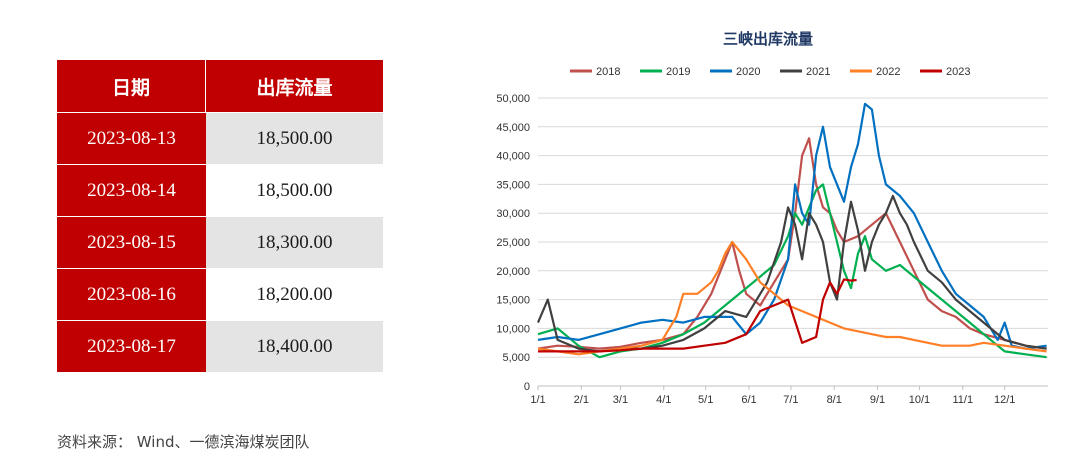 The width and height of the screenshot is (1080, 471). What do you see at coordinates (131, 86) in the screenshot?
I see `header-date: 日期` at bounding box center [131, 86].